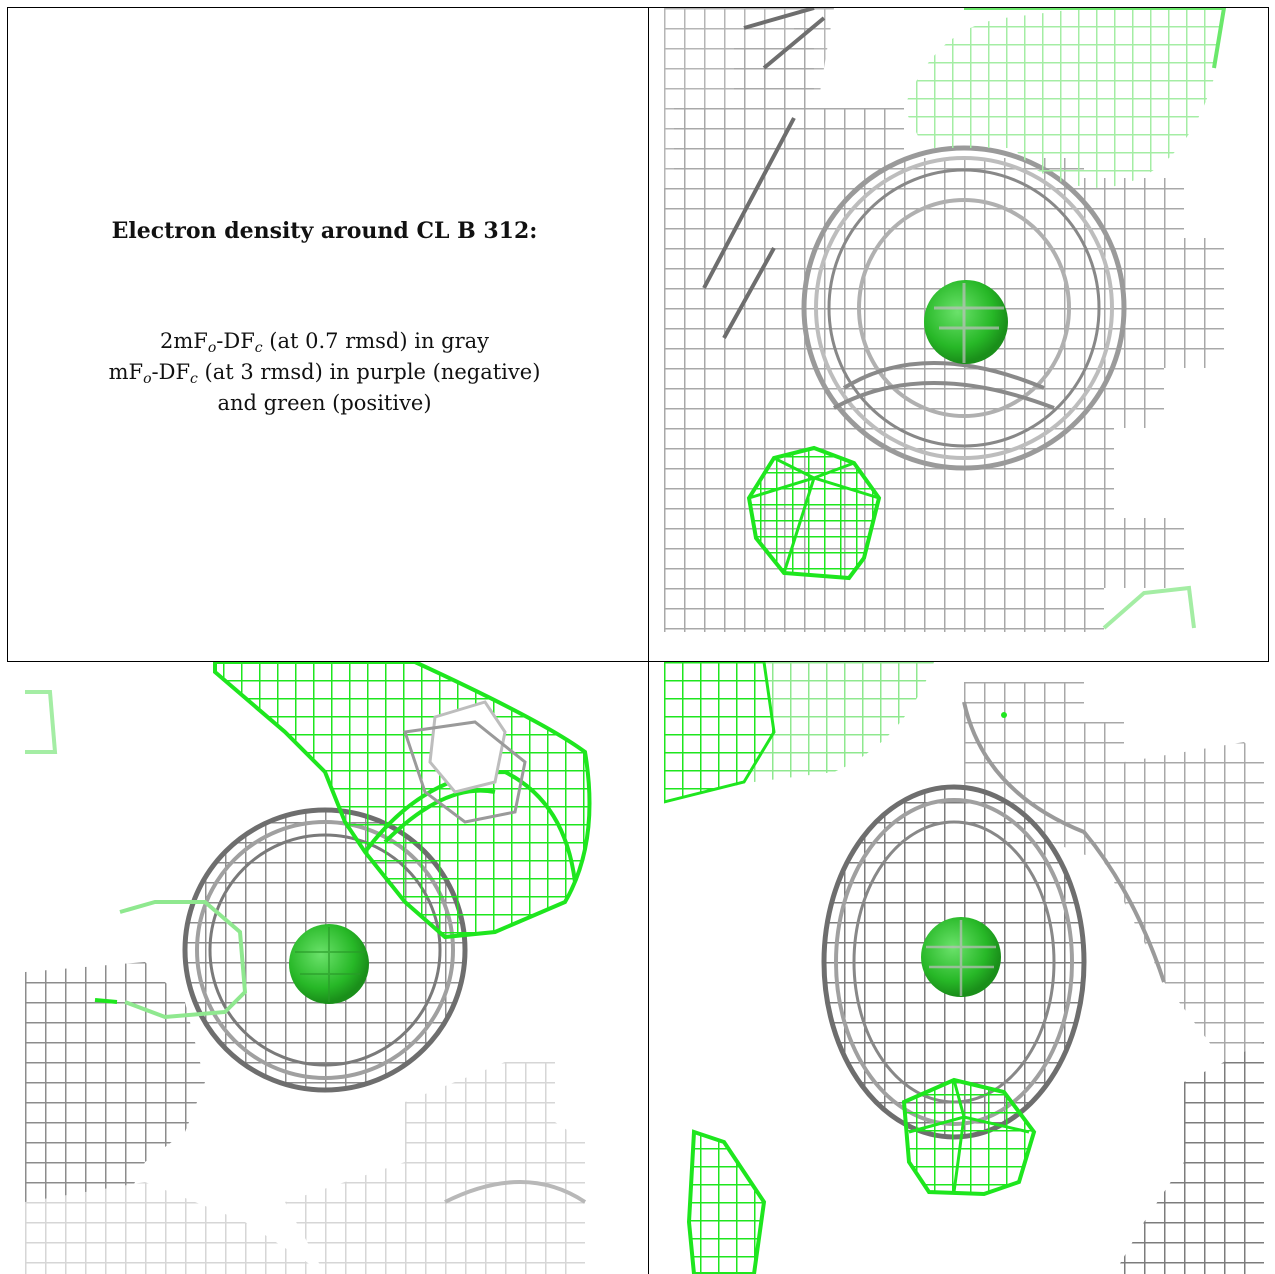 The width and height of the screenshot is (1275, 1274). I want to click on legend-2-tail: (at 3 rmsd) in purple (negative), so click(369, 372).